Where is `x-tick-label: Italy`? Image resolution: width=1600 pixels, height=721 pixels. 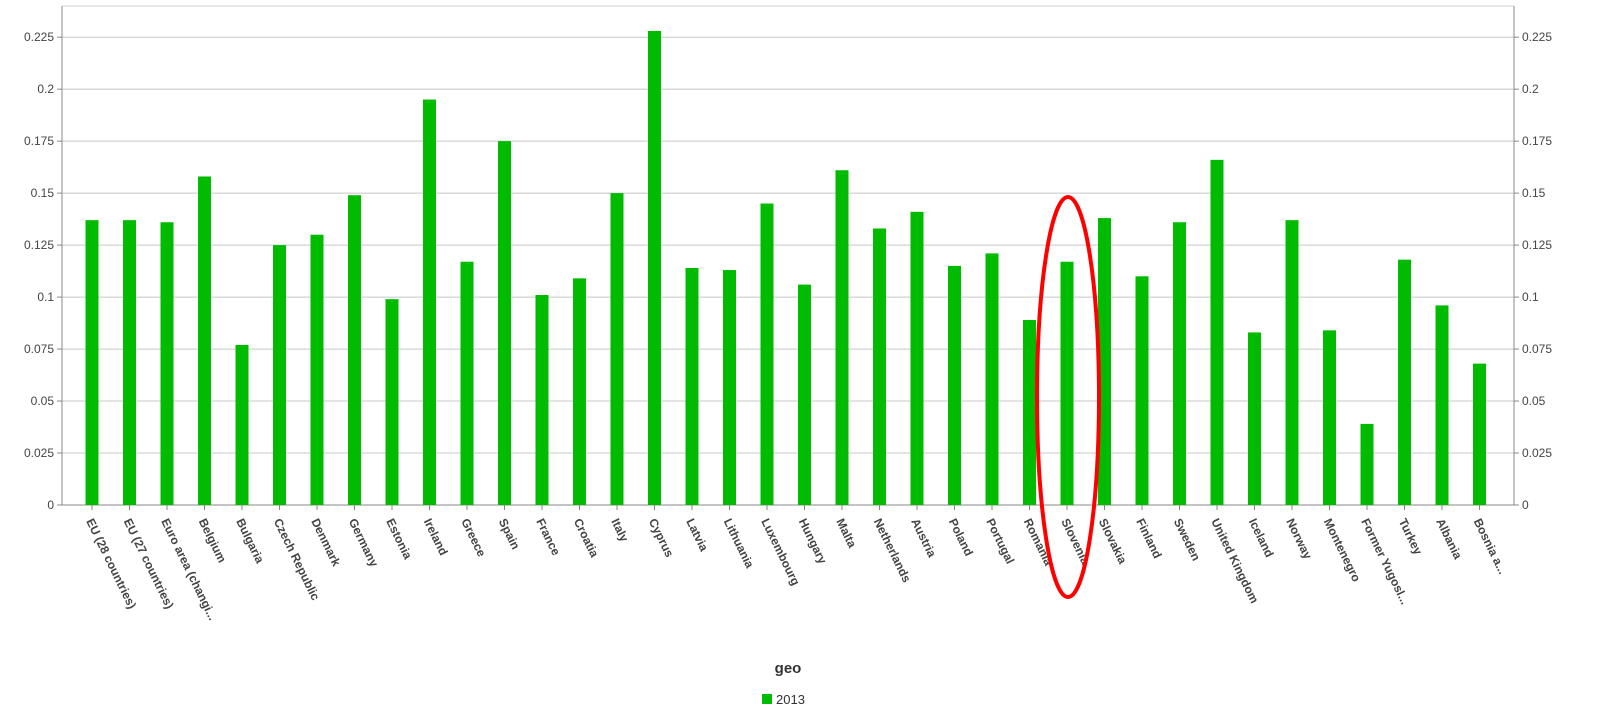 x-tick-label: Italy is located at coordinates (619, 530).